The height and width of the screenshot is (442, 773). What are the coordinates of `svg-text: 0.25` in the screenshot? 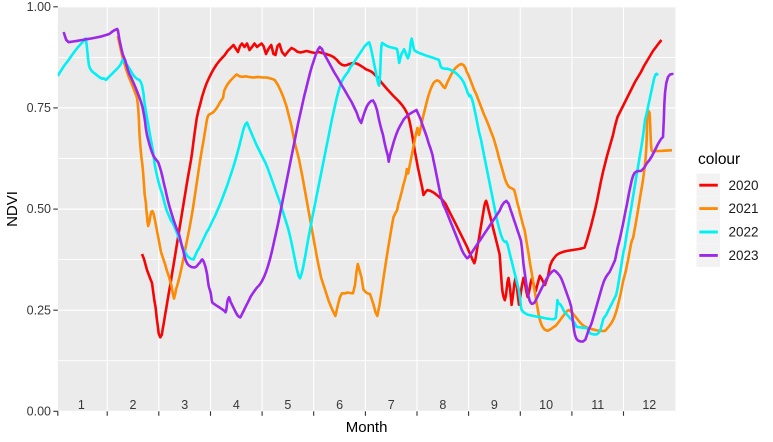 It's located at (39, 310).